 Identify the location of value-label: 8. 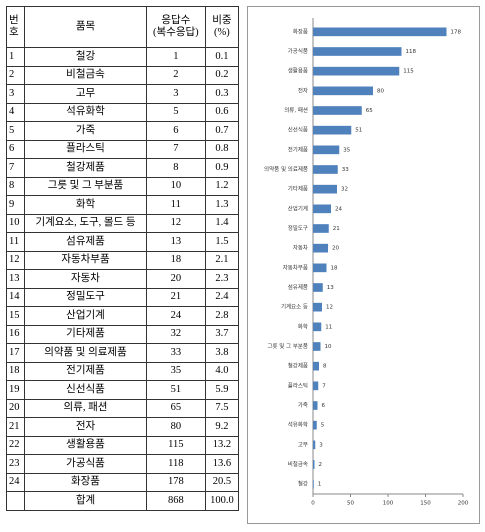
(325, 367).